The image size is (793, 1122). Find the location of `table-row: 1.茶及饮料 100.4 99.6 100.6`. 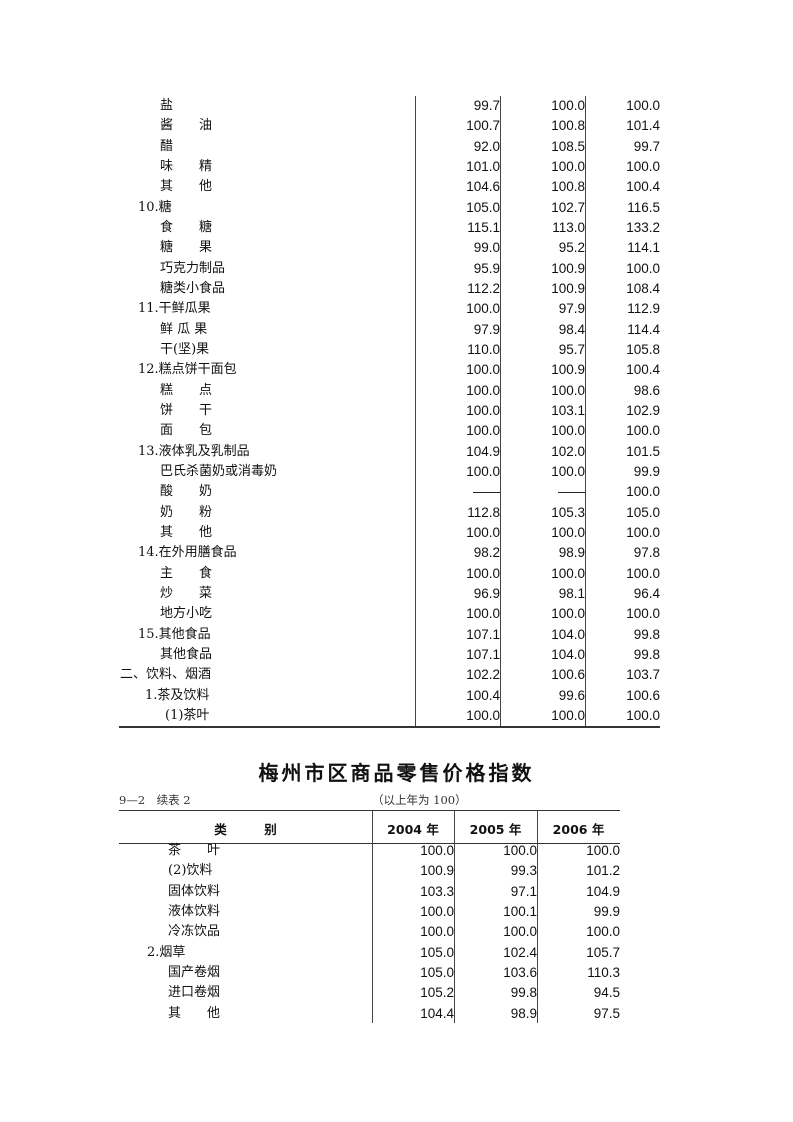

table-row: 1.茶及饮料 100.4 99.6 100.6 is located at coordinates (396, 696).